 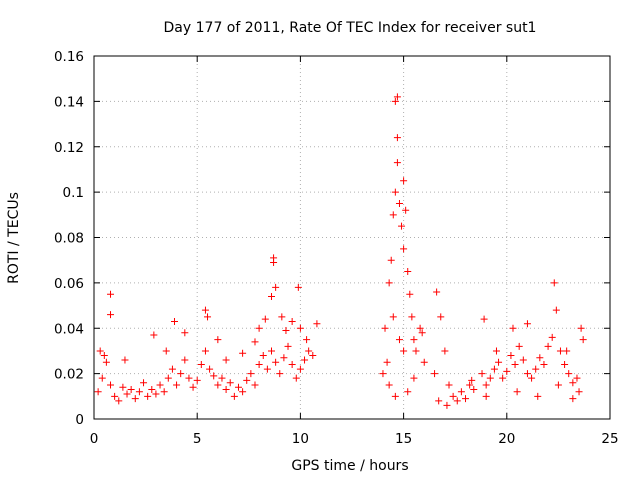 I want to click on y-tick-label: 0.12, so click(x=69, y=148).